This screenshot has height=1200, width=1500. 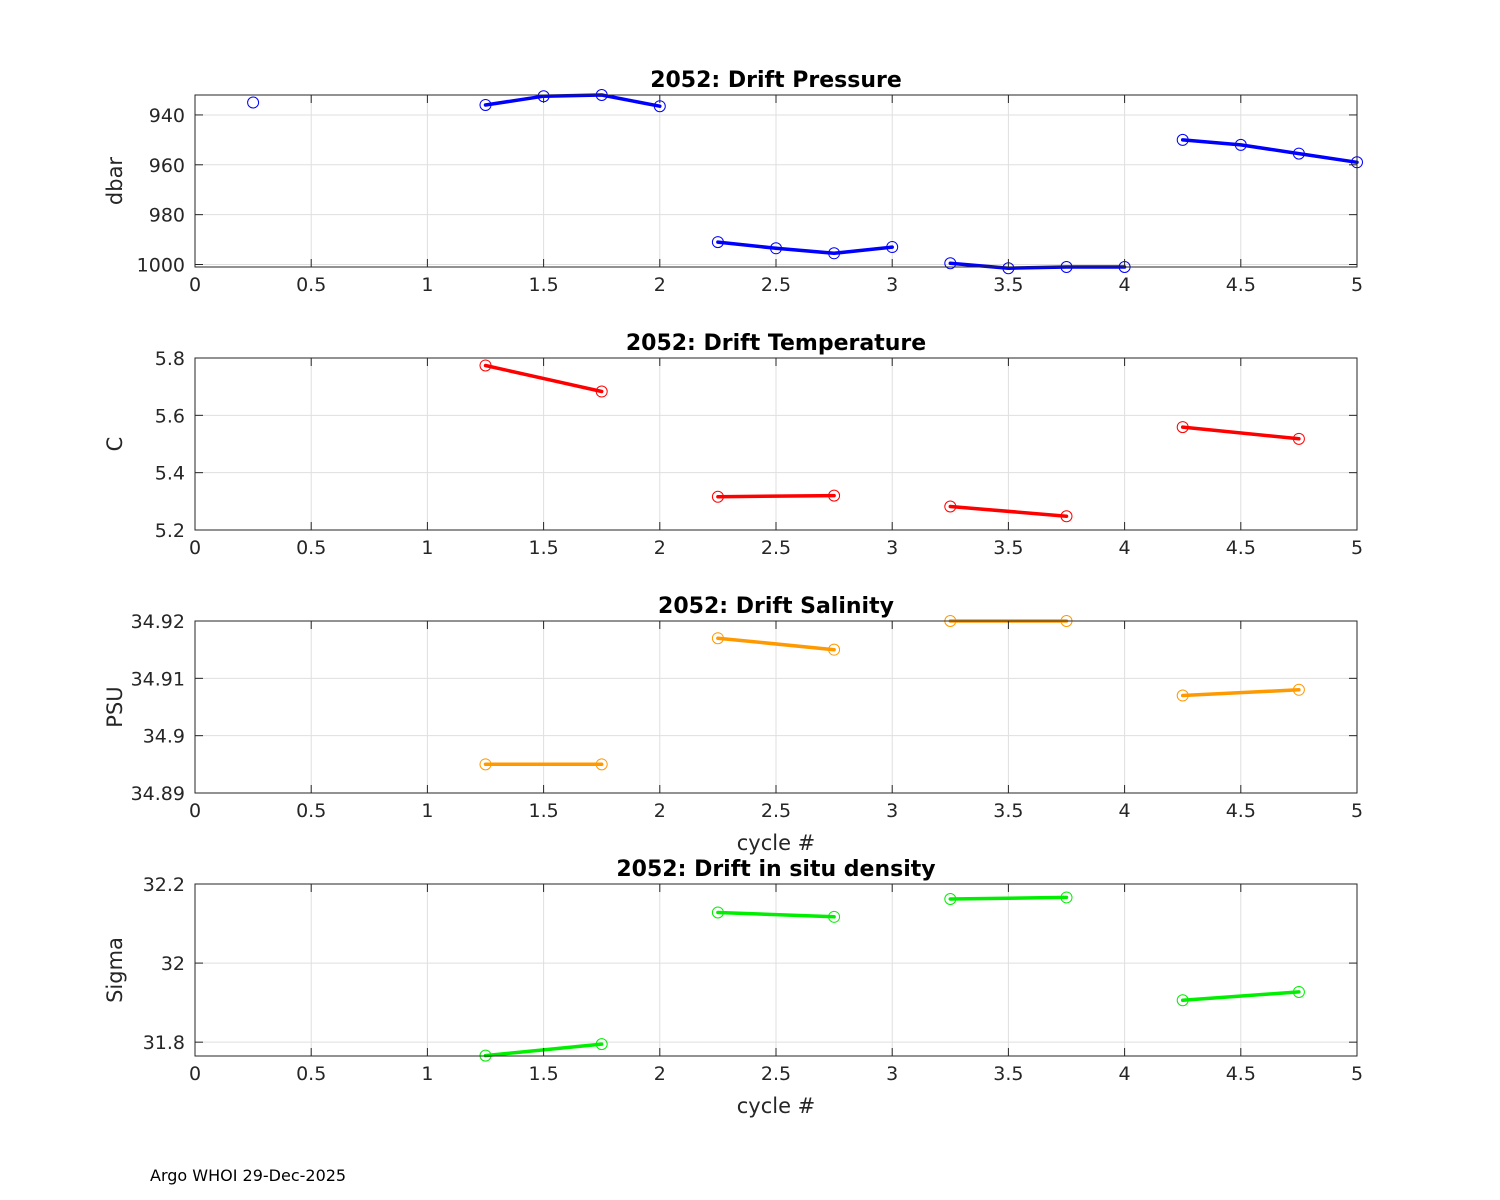 I want to click on x-axis-label: cycle #, so click(x=776, y=843).